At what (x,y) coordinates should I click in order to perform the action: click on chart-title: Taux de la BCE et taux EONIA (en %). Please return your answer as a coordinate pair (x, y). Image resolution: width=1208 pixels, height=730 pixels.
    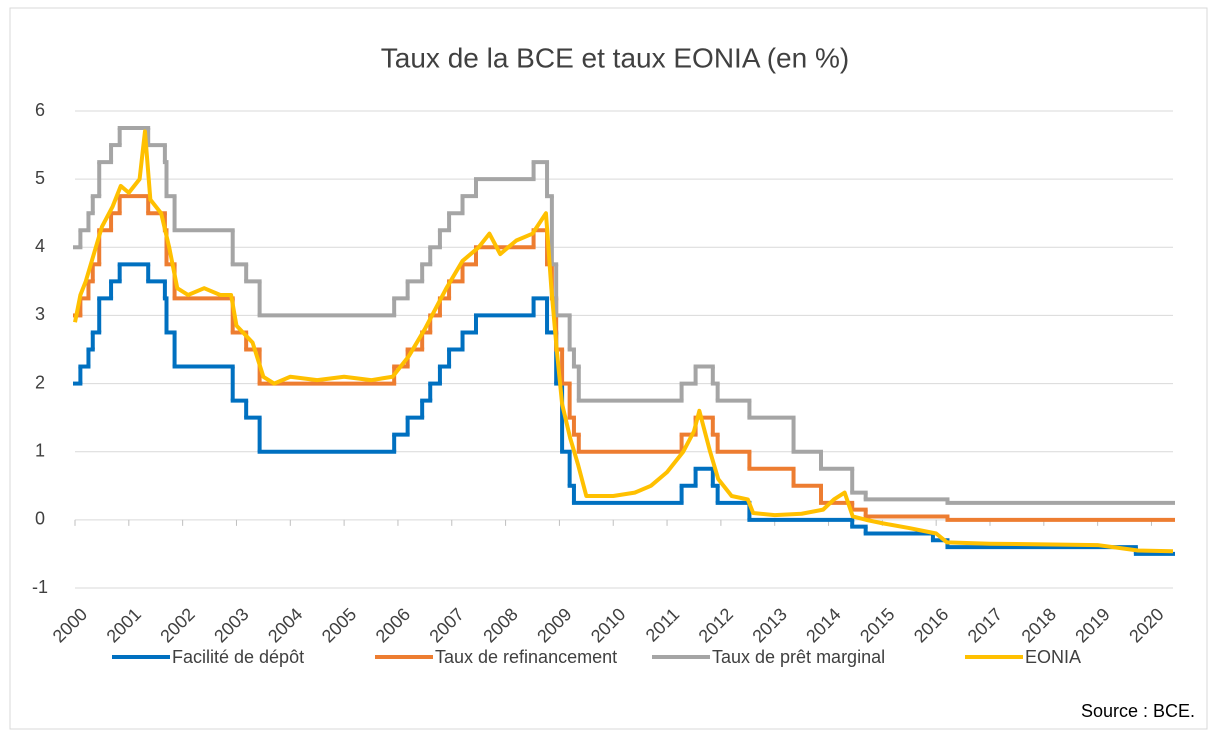
    Looking at the image, I should click on (615, 57).